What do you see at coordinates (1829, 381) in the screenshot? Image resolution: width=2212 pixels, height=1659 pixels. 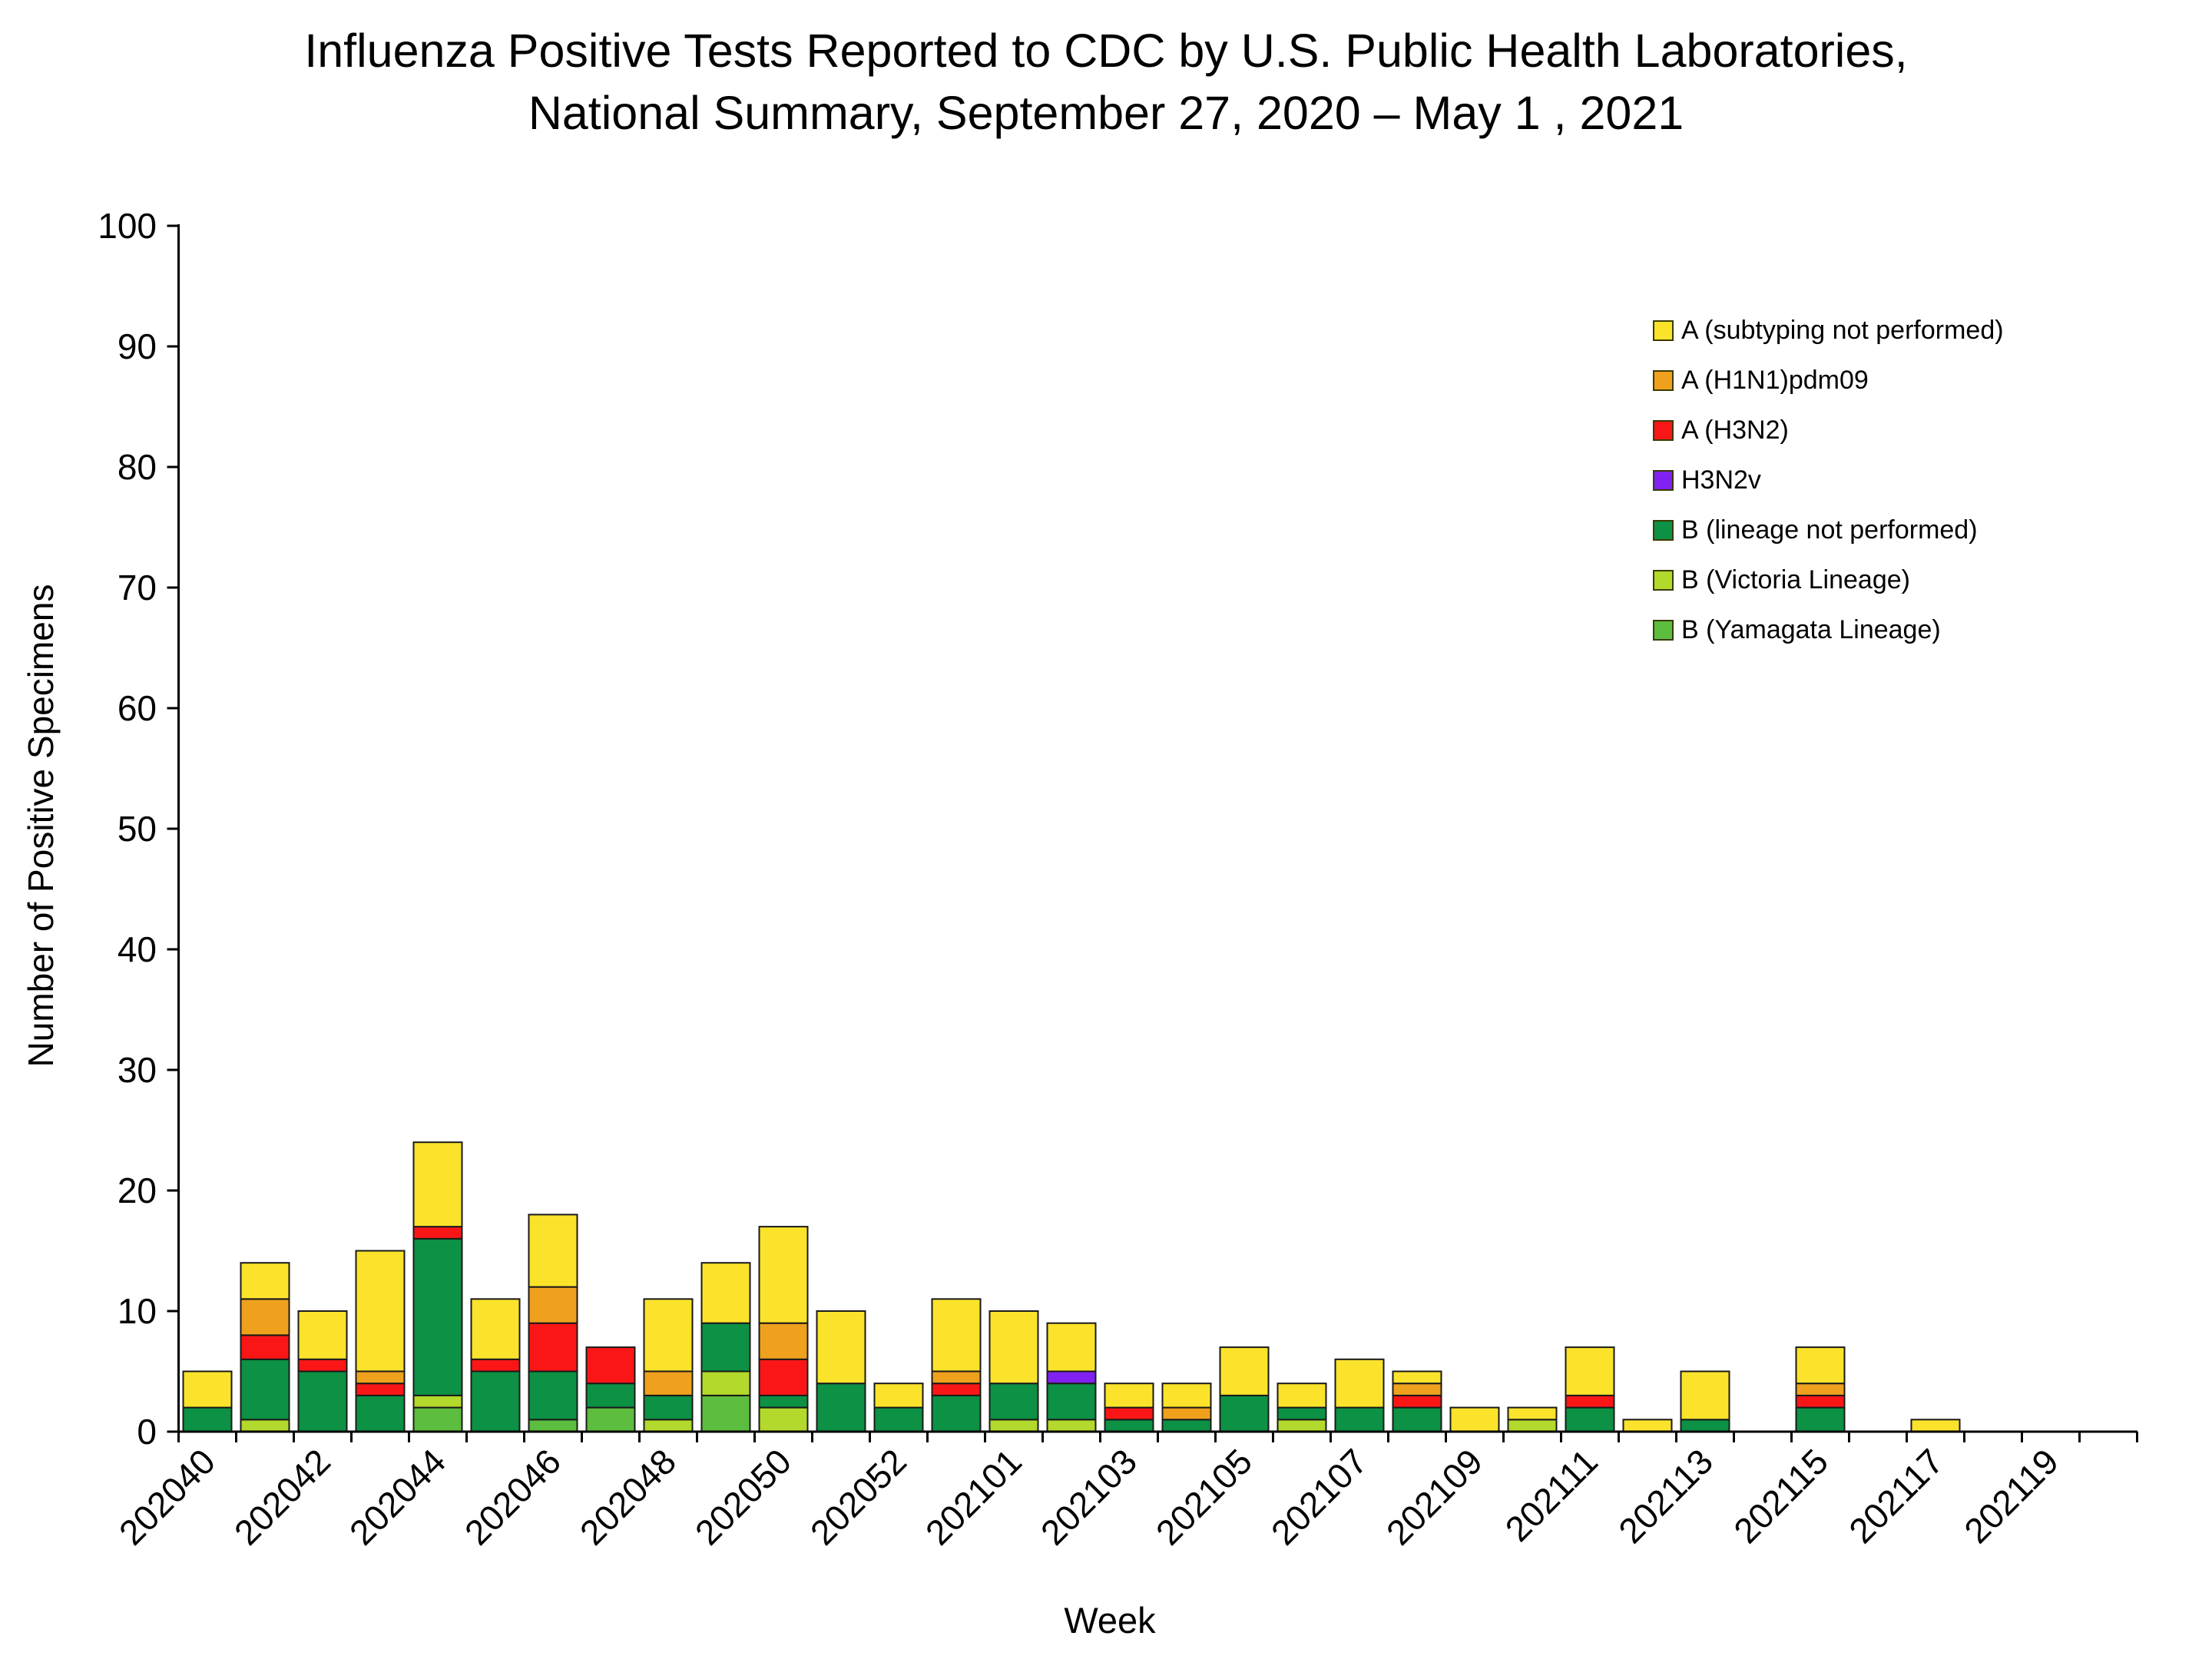 I see `legend-item: A (H1N1)pdm09` at bounding box center [1829, 381].